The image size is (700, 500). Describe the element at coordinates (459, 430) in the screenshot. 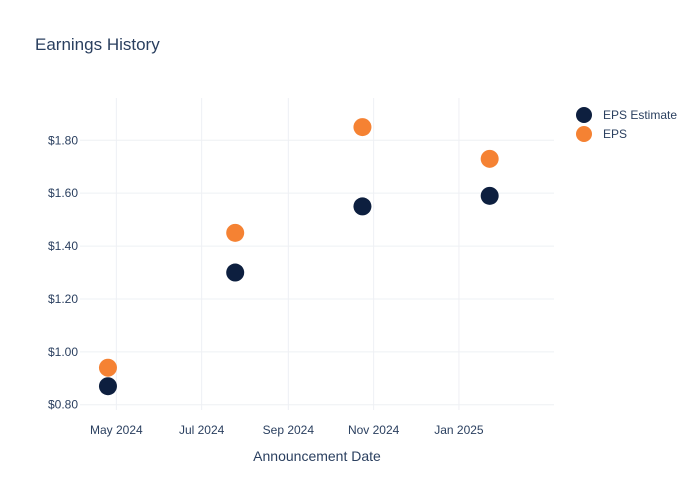

I see `x-tick-label: Jan 2025` at that location.